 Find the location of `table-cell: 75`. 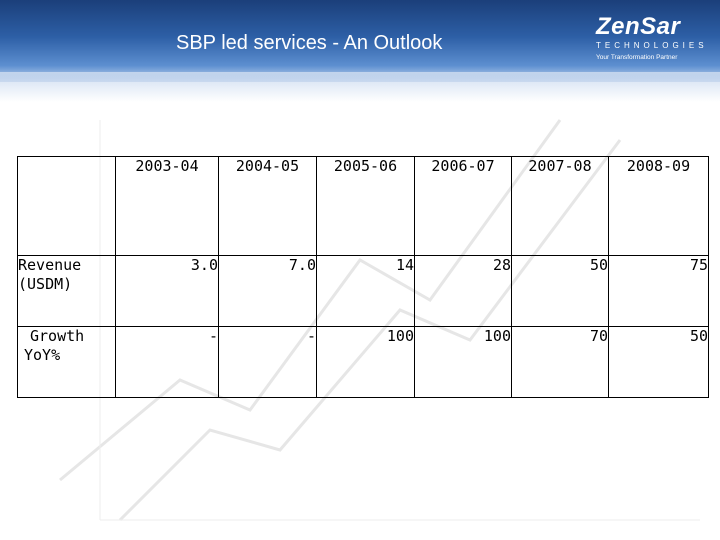

table-cell: 75 is located at coordinates (658, 291).